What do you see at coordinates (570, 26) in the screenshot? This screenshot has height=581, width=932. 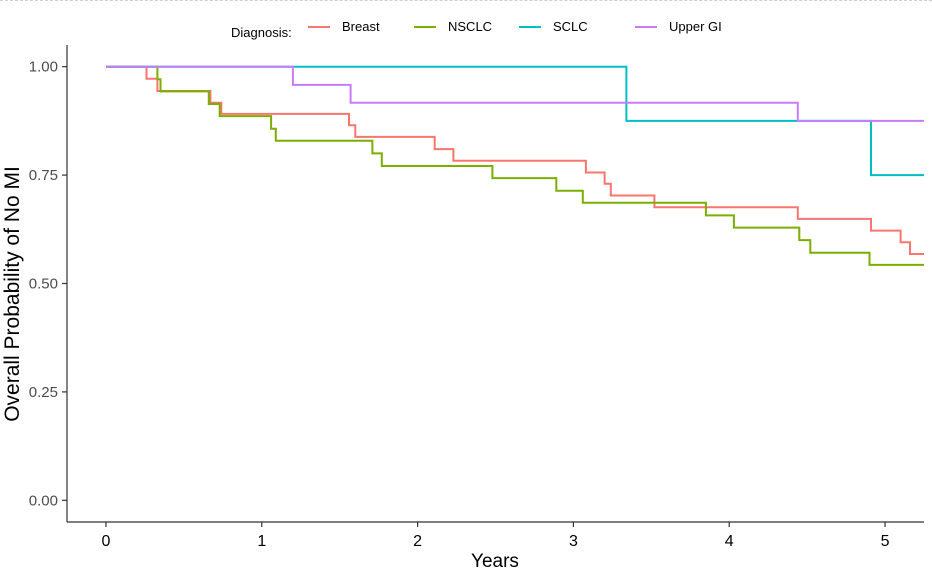 I see `legend-label-sclc: SCLC` at bounding box center [570, 26].